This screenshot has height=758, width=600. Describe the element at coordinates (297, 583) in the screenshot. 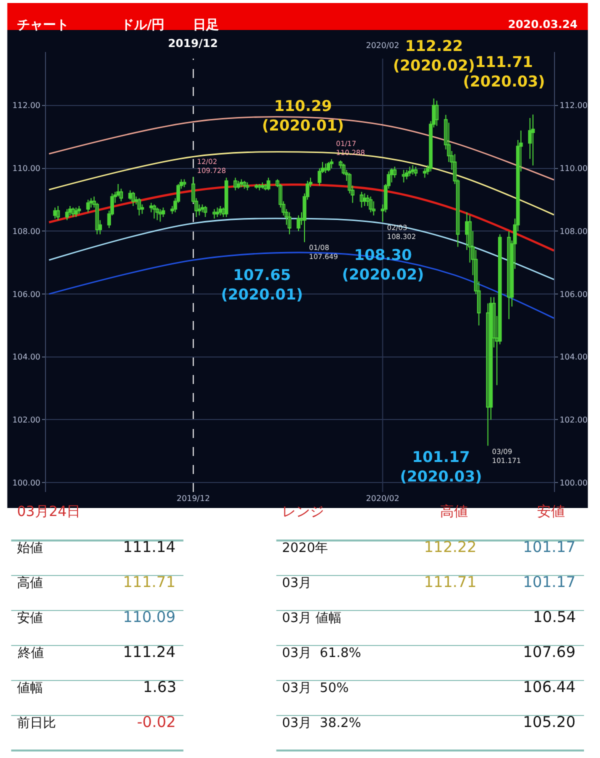

I see `category-label: 03月` at that location.